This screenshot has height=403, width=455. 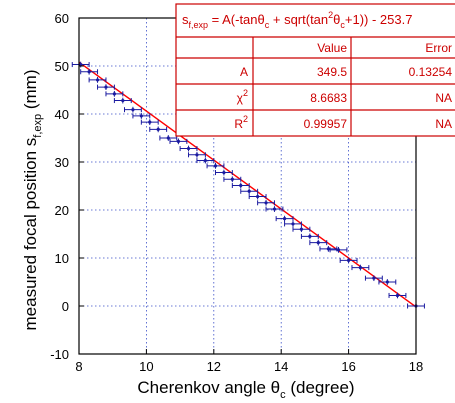 What do you see at coordinates (62, 114) in the screenshot?
I see `y-tick-label: 40` at bounding box center [62, 114].